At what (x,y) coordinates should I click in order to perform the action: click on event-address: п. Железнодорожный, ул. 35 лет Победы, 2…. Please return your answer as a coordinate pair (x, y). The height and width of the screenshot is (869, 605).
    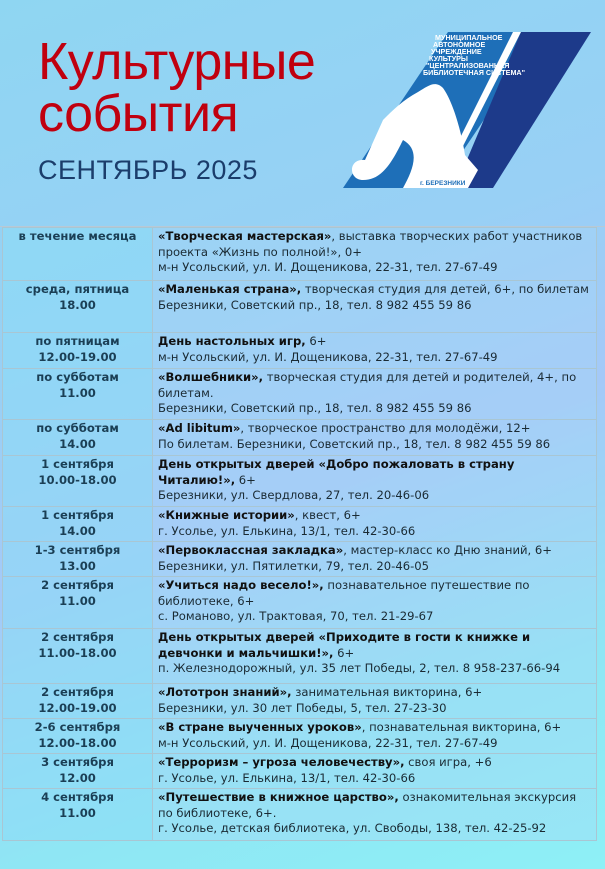
    Looking at the image, I should click on (359, 668).